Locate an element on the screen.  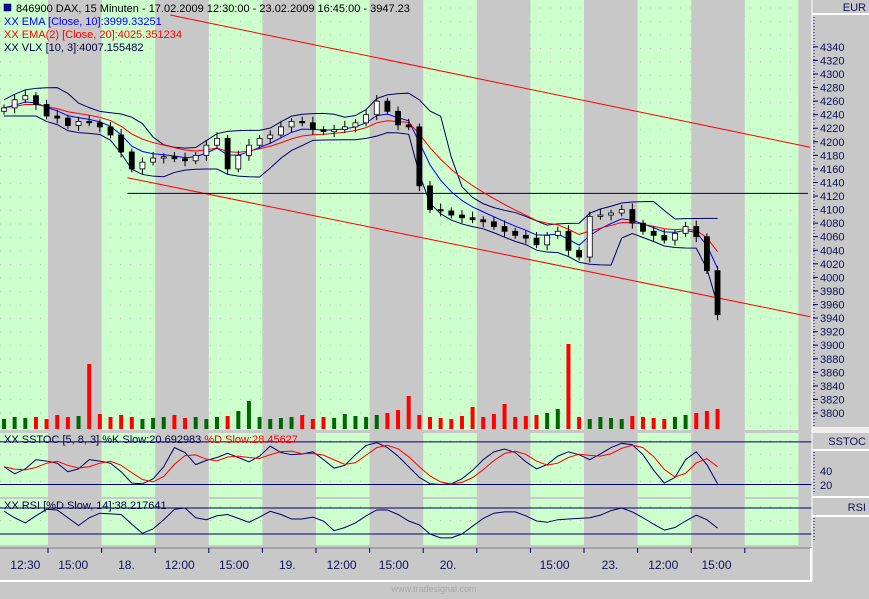
y-tick-label: 4200 is located at coordinates (832, 143).